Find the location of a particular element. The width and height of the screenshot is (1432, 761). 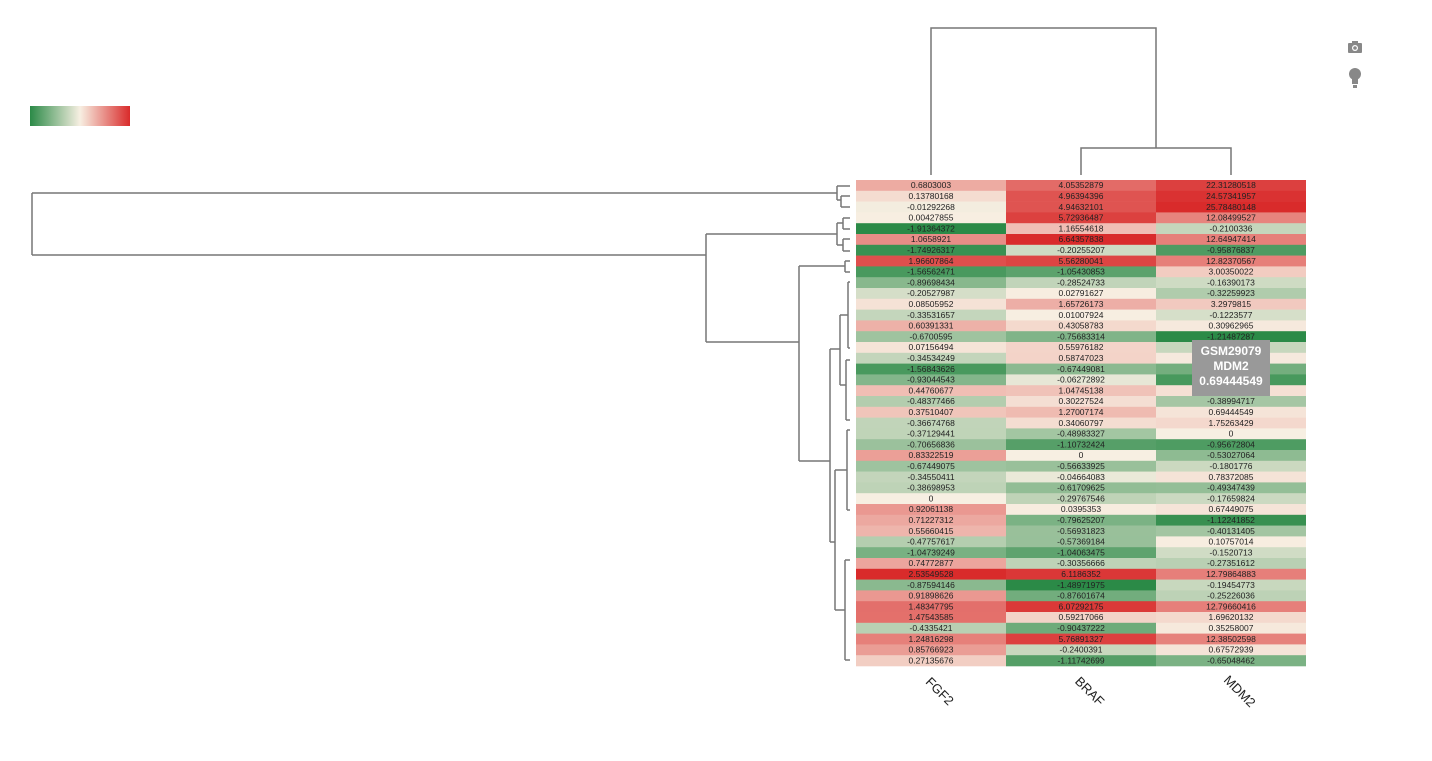

cell-label: -1.11742699 is located at coordinates (1080, 660).